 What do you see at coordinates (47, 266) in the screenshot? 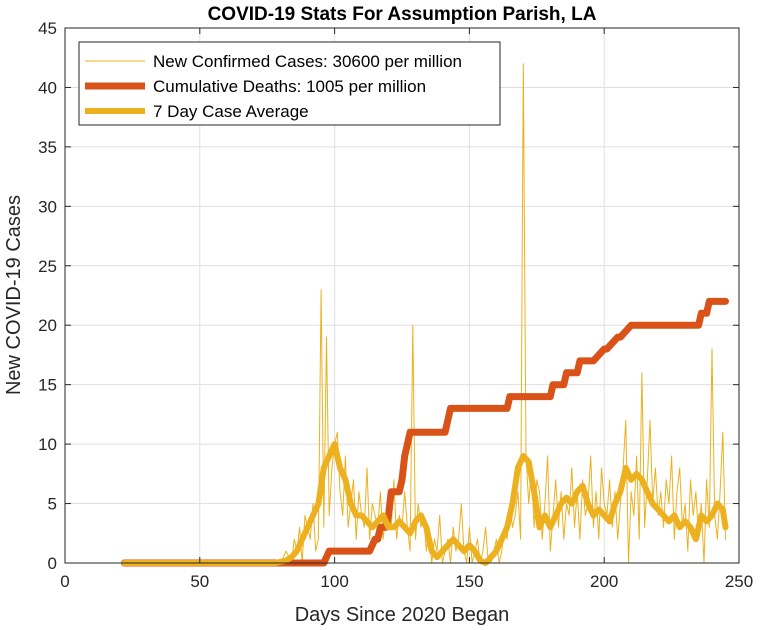
I see `y-tick-label: 25` at bounding box center [47, 266].